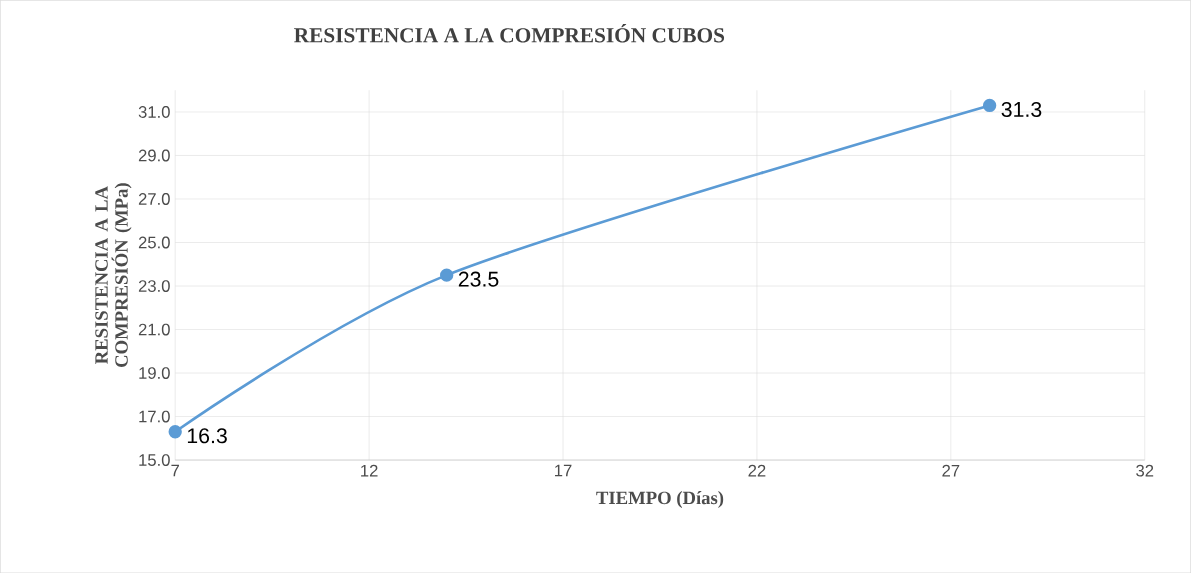 This screenshot has height=573, width=1191. Describe the element at coordinates (113, 275) in the screenshot. I see `y-axis-title: RESISTENCIA A LA COMPRESIÓN (MPa)` at that location.